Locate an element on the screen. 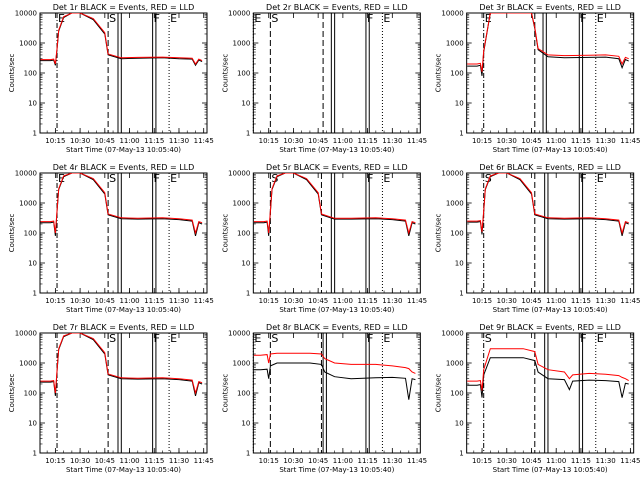  panel-title: Det 9r BLACK = Events, RED = LLD is located at coordinates (550, 327).